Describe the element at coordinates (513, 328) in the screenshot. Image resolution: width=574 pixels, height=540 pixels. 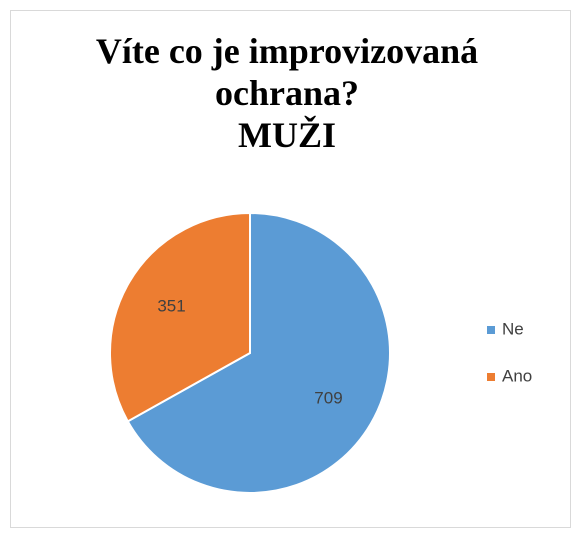
I see `legend-label: Ne` at that location.